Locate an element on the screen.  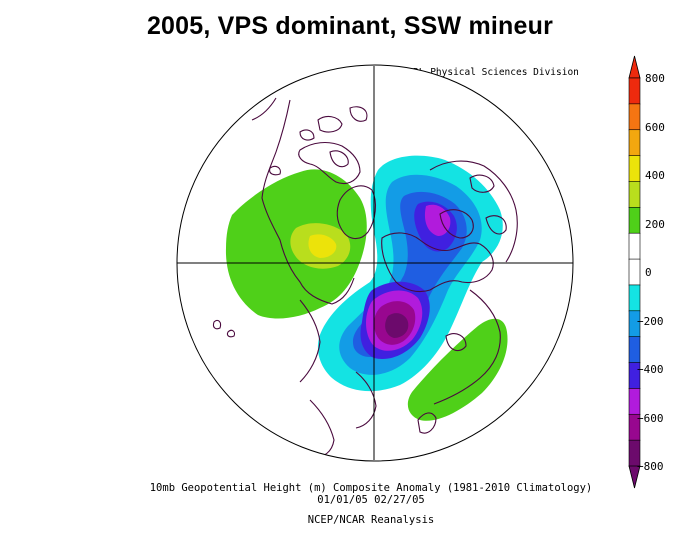
colorbar-tick-label: −600 is located at coordinates (650, 418).